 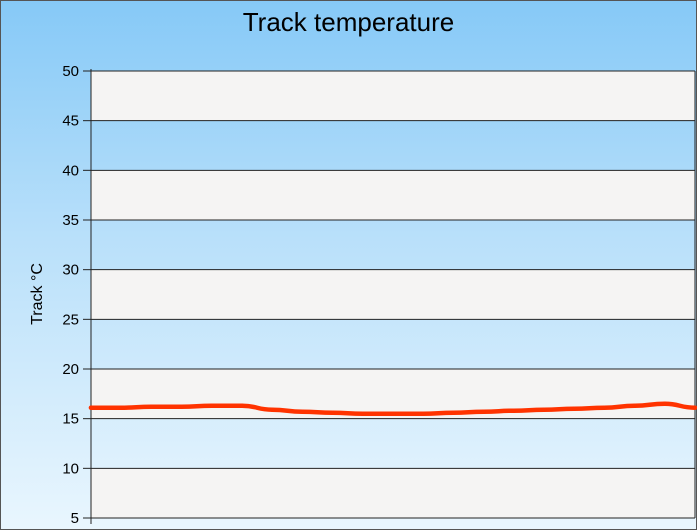 What do you see at coordinates (70, 270) in the screenshot?
I see `y-tick-label: 30` at bounding box center [70, 270].